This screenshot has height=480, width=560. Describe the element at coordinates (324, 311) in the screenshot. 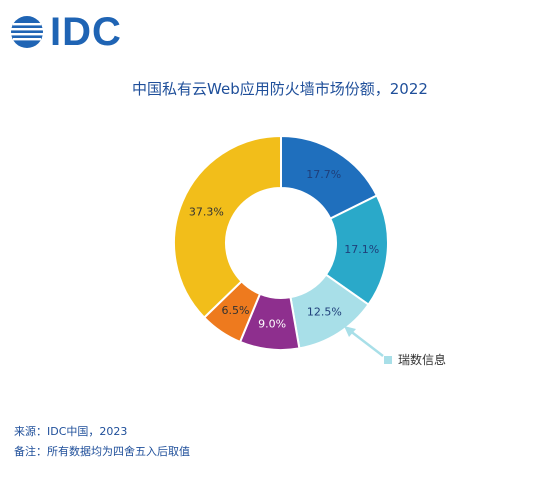

I see `slice-label-2: 12.5%` at that location.